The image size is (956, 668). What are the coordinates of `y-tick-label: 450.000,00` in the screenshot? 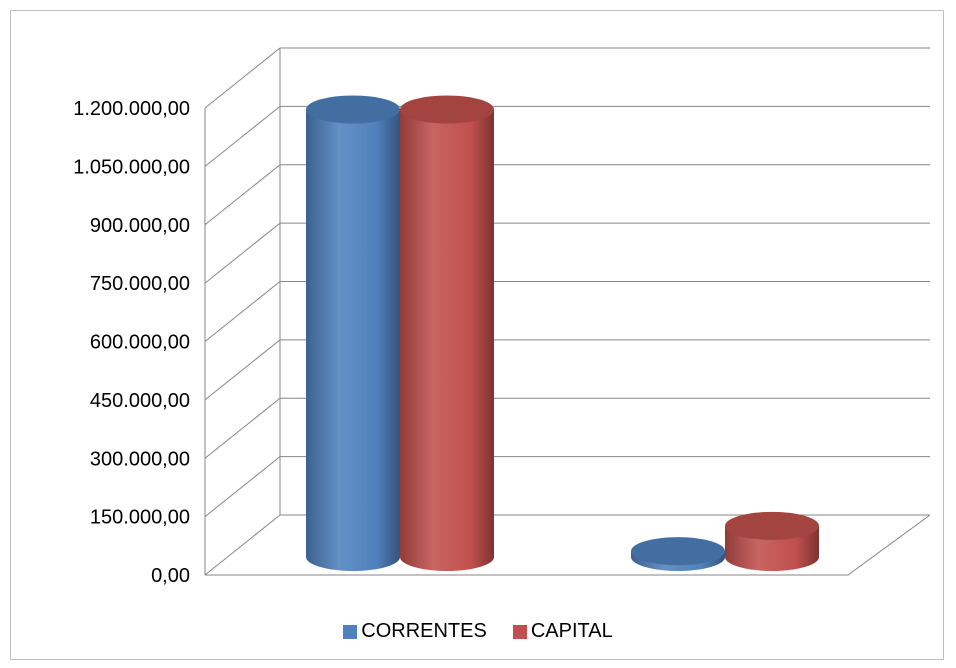 It's located at (140, 401).